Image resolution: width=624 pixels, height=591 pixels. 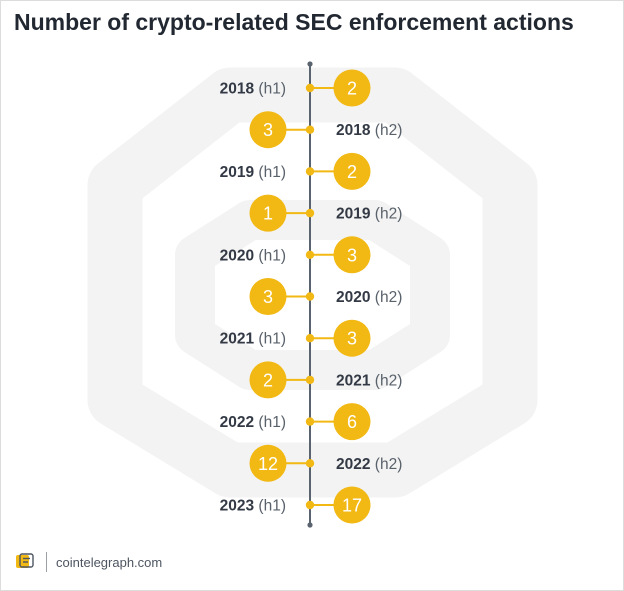 I want to click on period-label: 2021 (h1), so click(x=253, y=339).